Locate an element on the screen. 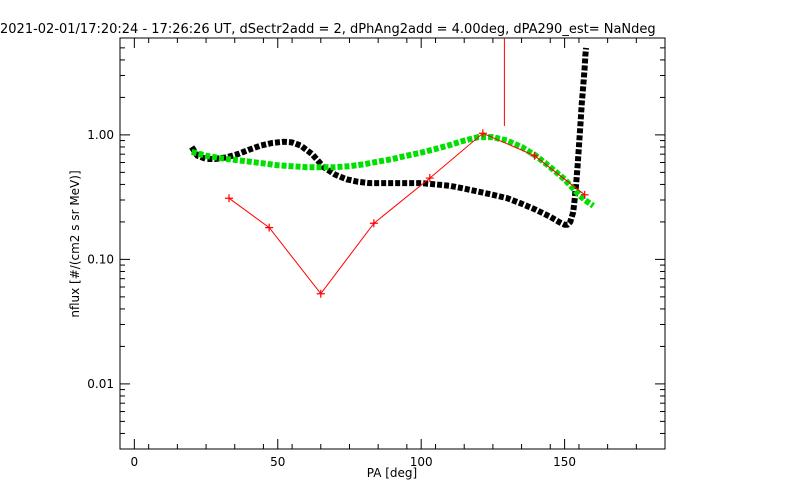  series-1-curve is located at coordinates (392, 171).